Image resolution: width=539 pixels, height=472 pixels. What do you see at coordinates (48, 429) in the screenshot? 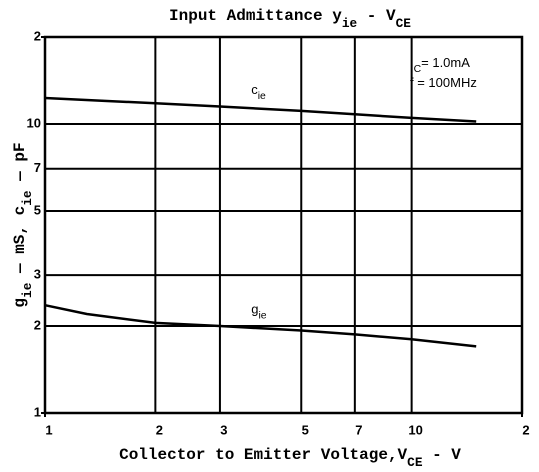
I see `x-tick-label: 1` at bounding box center [48, 429].